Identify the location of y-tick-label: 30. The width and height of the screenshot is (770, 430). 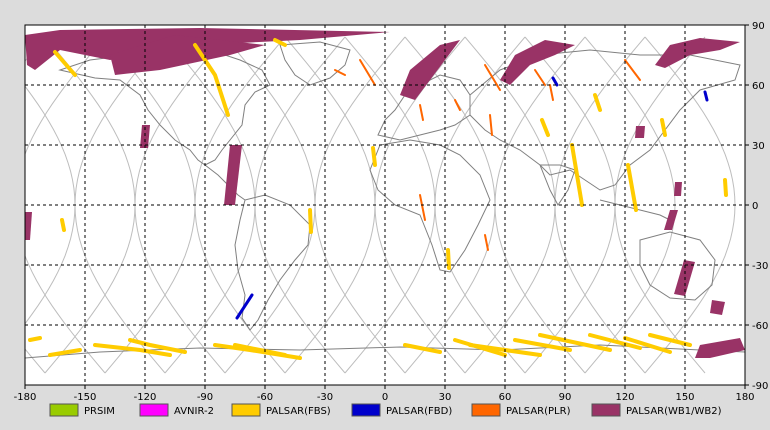
(758, 146).